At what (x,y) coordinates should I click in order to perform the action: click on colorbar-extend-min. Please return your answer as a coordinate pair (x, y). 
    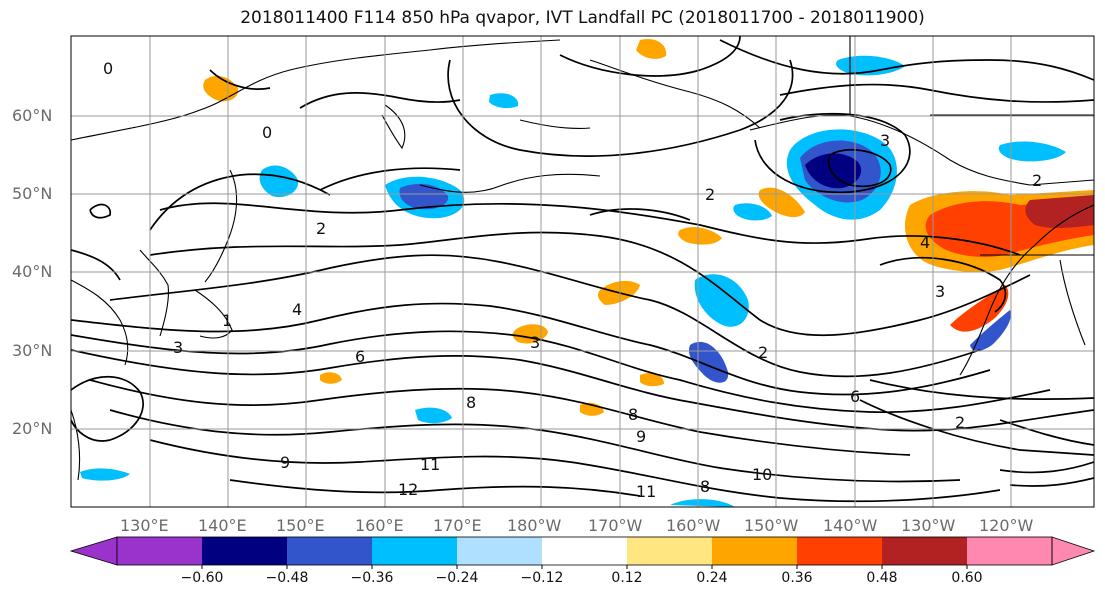
    Looking at the image, I should click on (93, 551).